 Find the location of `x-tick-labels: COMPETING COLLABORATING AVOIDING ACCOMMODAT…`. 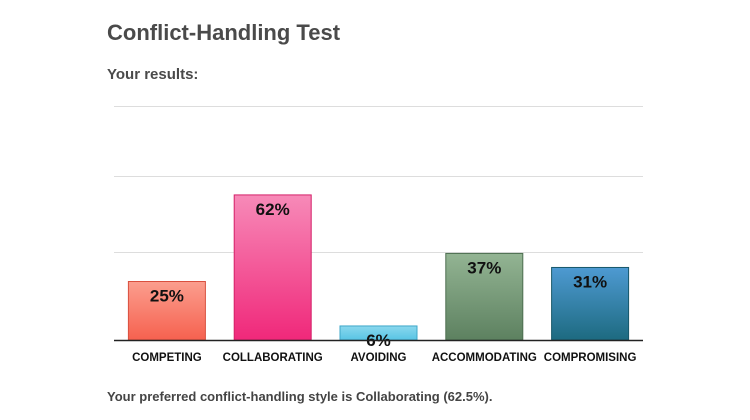

x-tick-labels: COMPETING COLLABORATING AVOIDING ACCOMMODAT… is located at coordinates (384, 358).